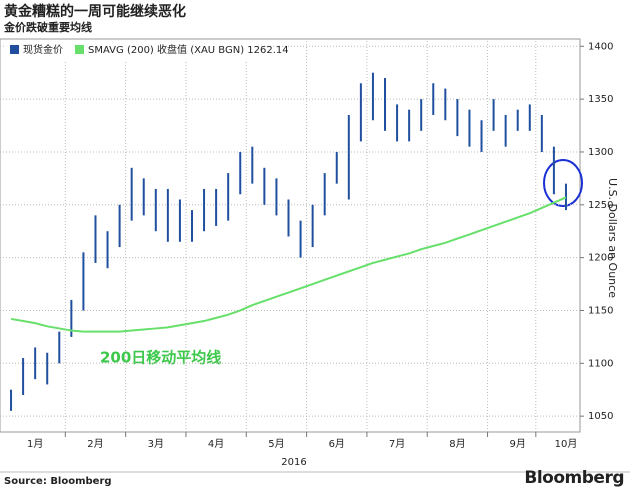 The width and height of the screenshot is (630, 490). What do you see at coordinates (47, 27) in the screenshot?
I see `chart-subtitle: 金价跌破重要均线` at bounding box center [47, 27].